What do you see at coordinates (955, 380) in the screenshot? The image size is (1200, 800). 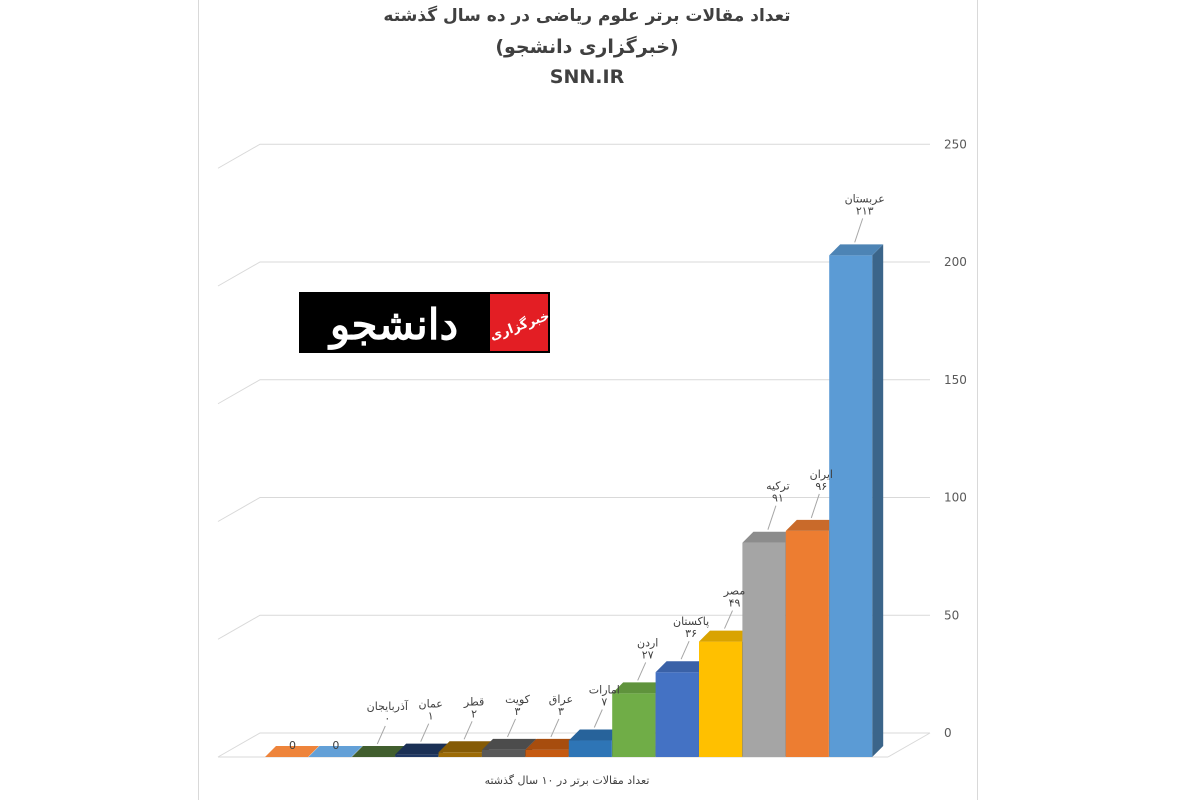 I see `y-tick-label: 150` at bounding box center [955, 380].